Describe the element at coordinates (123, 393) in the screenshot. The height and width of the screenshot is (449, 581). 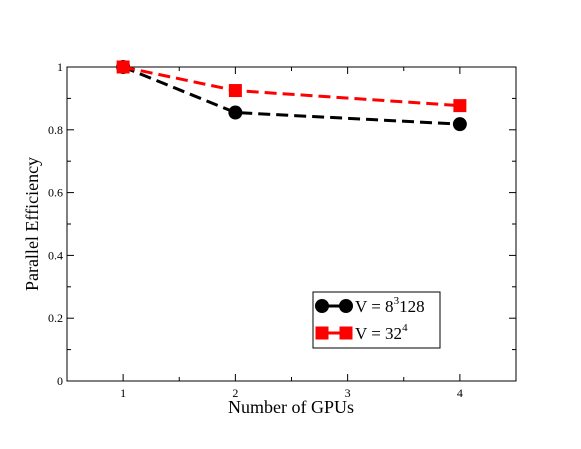
I see `x-tick-label: 1` at that location.